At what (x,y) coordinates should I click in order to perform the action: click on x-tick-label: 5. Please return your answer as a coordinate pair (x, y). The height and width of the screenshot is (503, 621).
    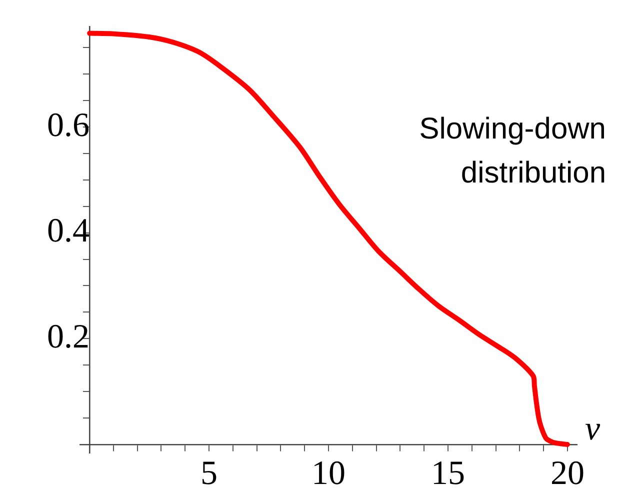
    Looking at the image, I should click on (209, 473).